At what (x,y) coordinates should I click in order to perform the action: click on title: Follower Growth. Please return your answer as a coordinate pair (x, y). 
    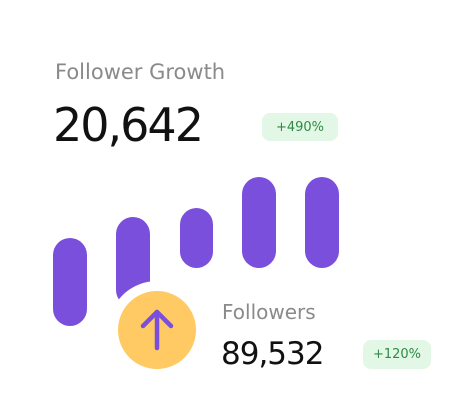
    Looking at the image, I should click on (140, 72).